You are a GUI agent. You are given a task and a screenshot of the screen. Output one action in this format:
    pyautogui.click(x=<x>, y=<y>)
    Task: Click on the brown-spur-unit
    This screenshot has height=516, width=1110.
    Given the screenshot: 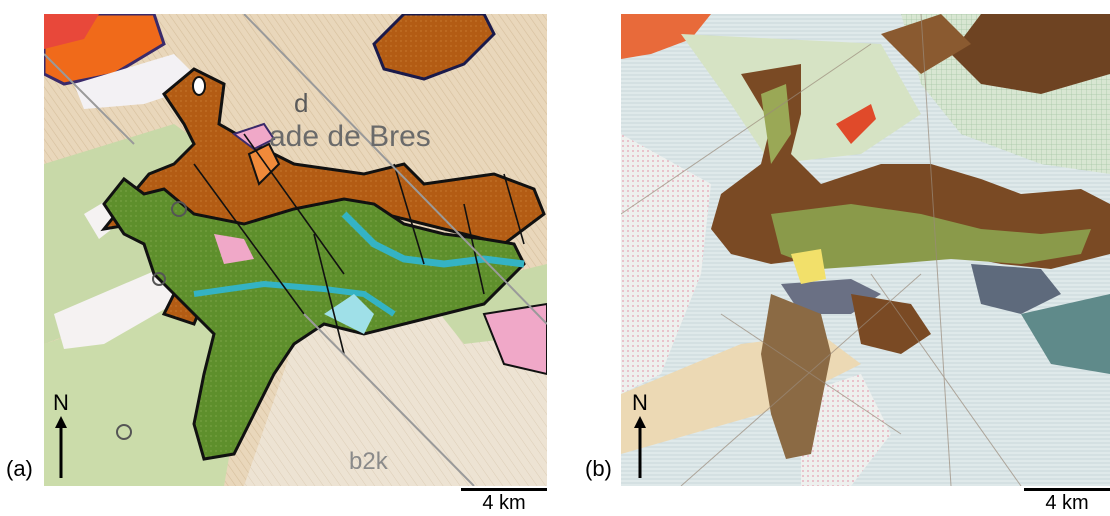 What is the action you would take?
    pyautogui.click(x=796, y=376)
    